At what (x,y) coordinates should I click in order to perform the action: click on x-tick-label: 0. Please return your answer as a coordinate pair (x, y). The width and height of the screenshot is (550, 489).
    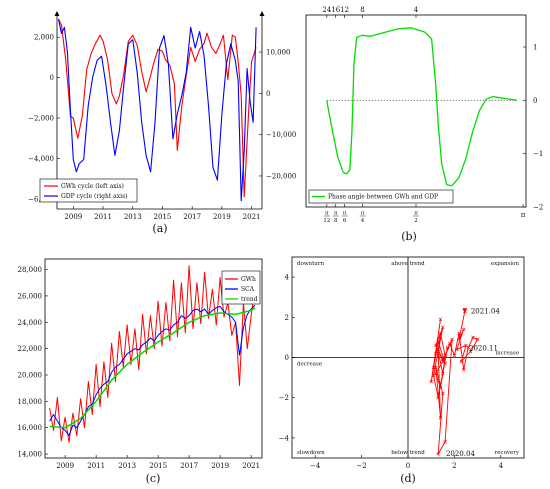
    Looking at the image, I should click on (408, 466).